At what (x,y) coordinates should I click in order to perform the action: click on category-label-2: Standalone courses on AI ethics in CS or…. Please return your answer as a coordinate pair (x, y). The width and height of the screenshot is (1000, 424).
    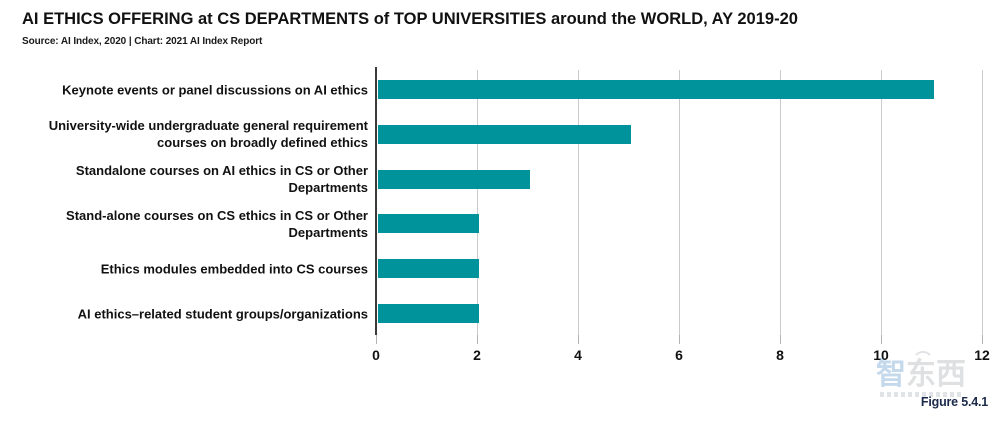
    Looking at the image, I should click on (221, 179).